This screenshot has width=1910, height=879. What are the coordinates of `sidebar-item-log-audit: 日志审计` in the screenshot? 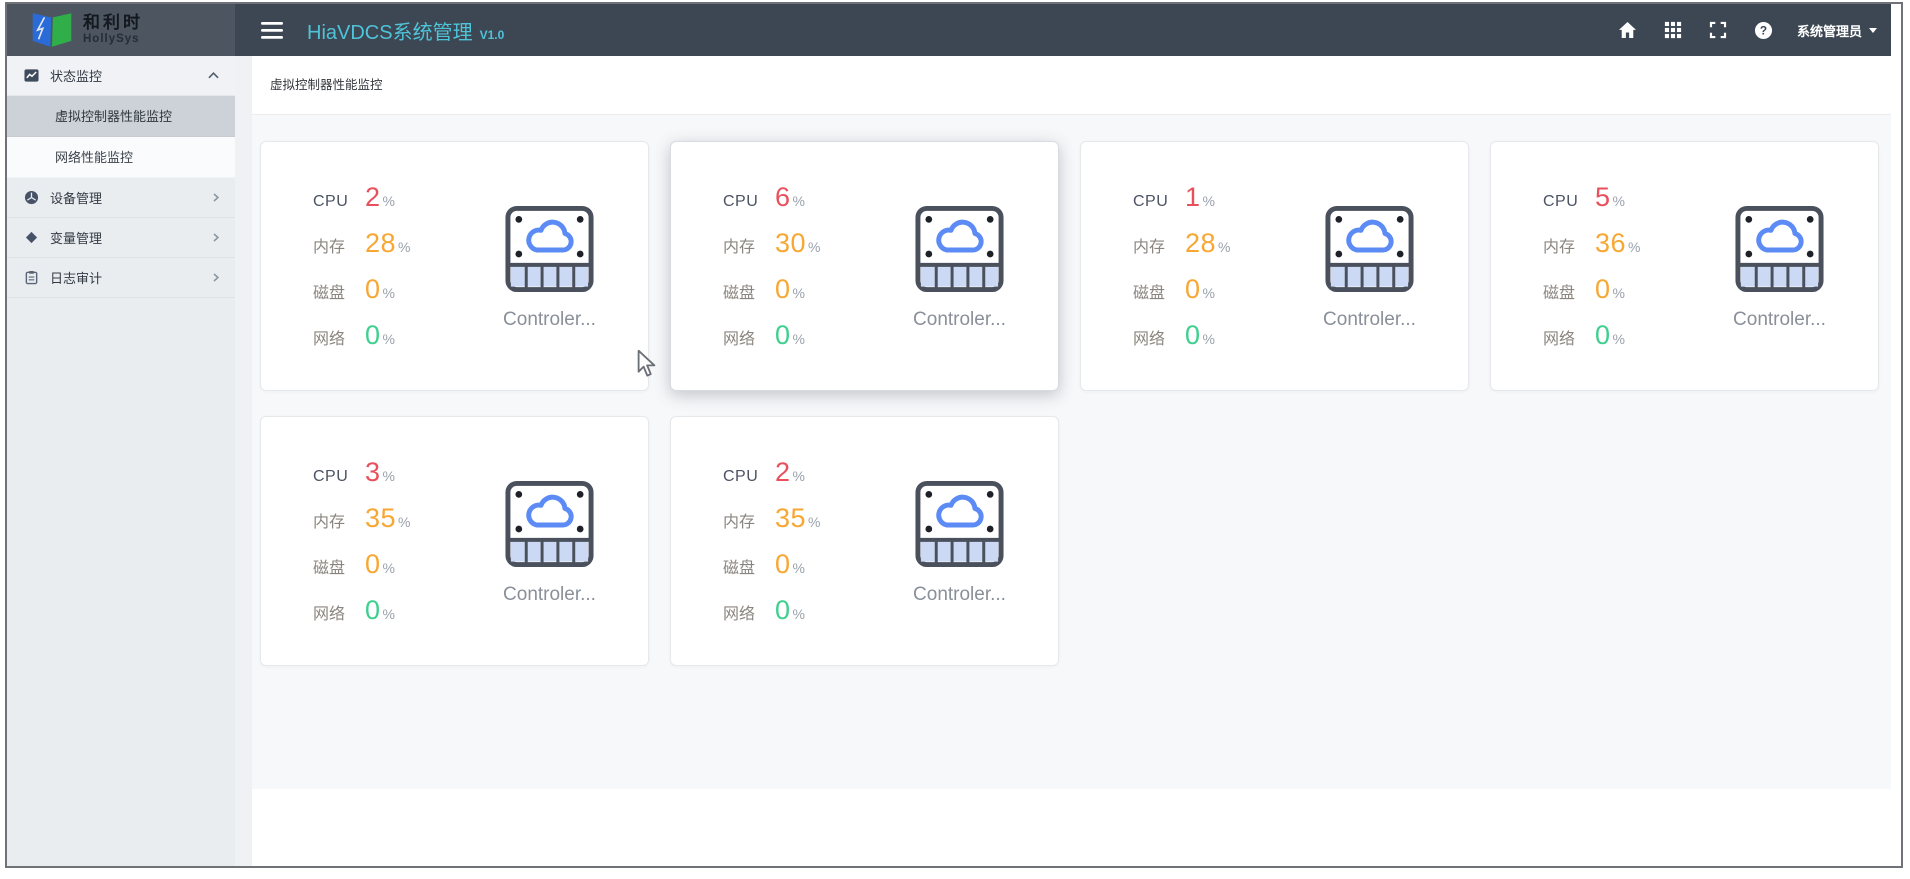 It's located at (121, 278).